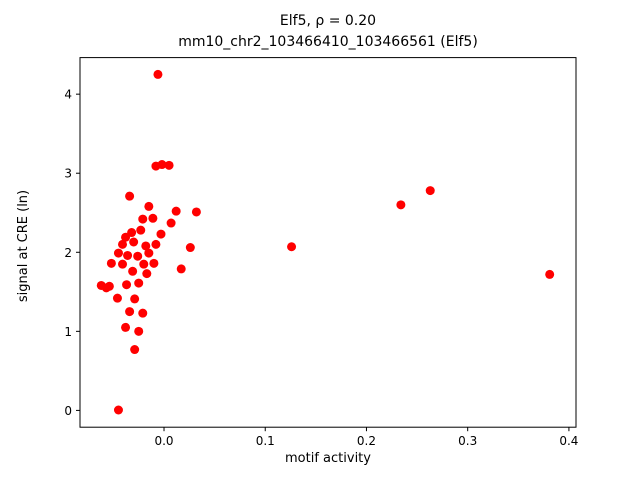 This screenshot has width=640, height=480. Describe the element at coordinates (265, 441) in the screenshot. I see `x-tick-label: 0.1` at that location.